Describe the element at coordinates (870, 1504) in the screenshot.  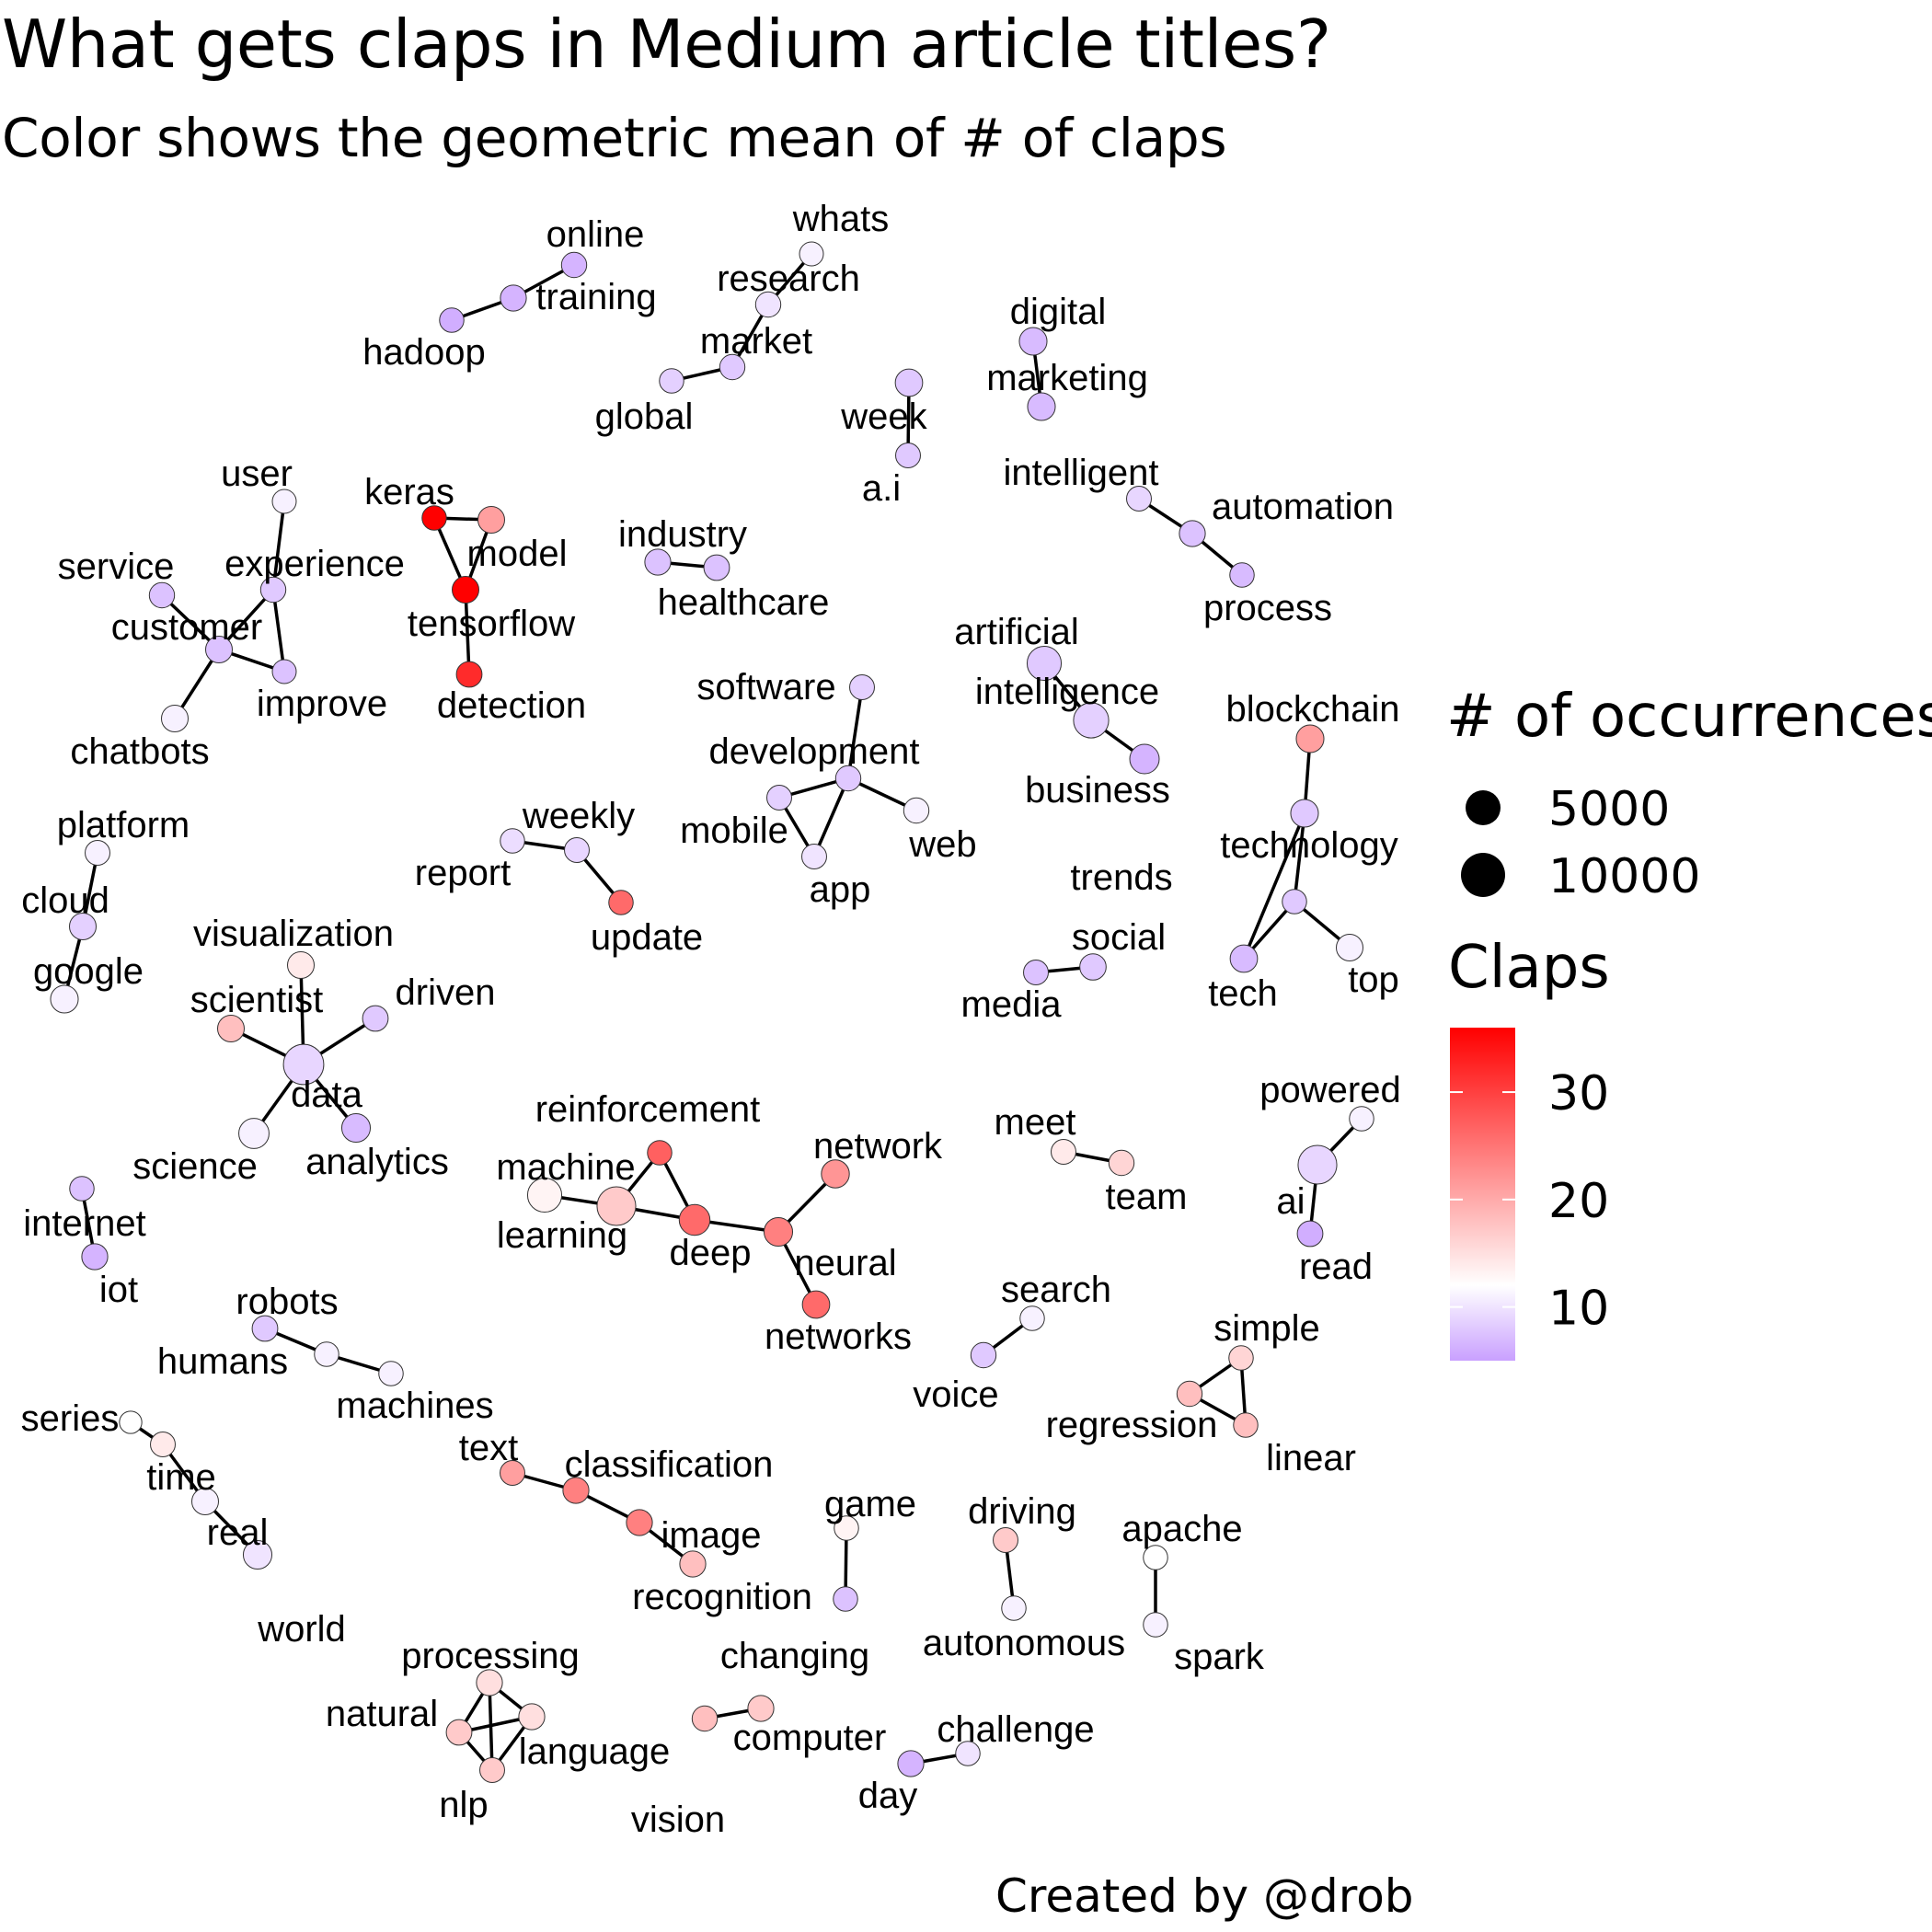
I see `node-label-game: game` at that location.